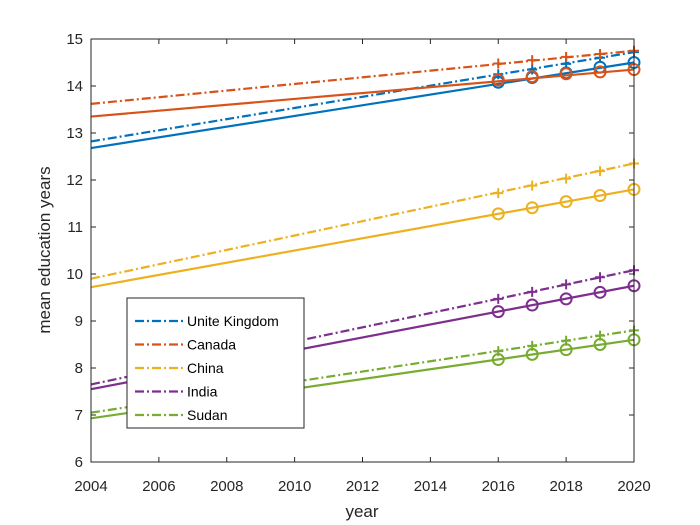 The height and width of the screenshot is (525, 700). Describe the element at coordinates (75, 227) in the screenshot. I see `y-tick-label: 11` at that location.